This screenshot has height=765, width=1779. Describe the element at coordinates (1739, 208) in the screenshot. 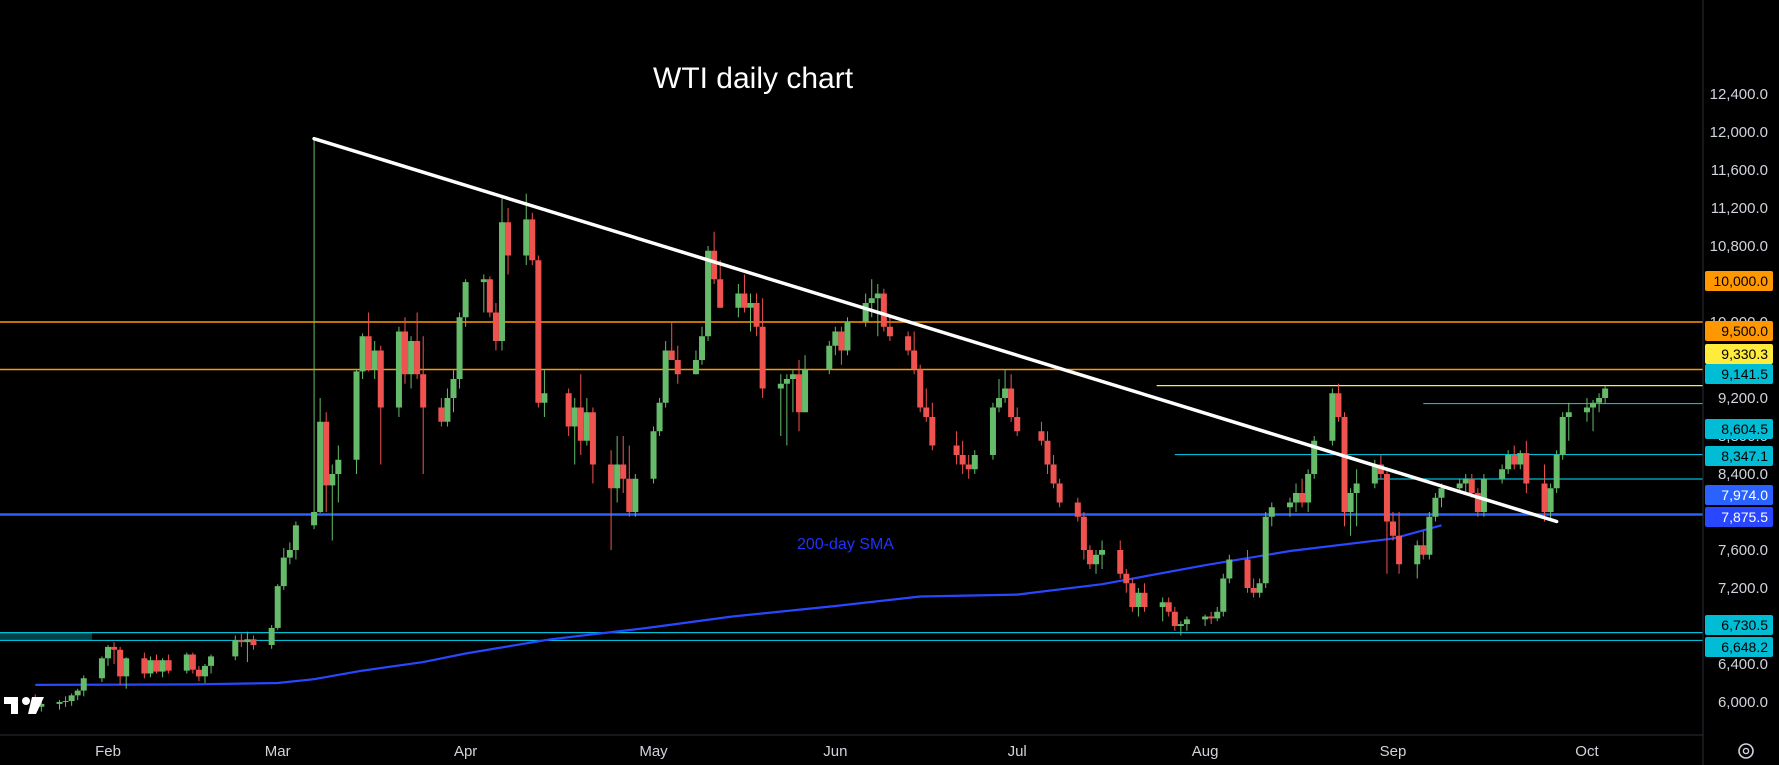

I see `price-tick-label: 11,200.0` at that location.